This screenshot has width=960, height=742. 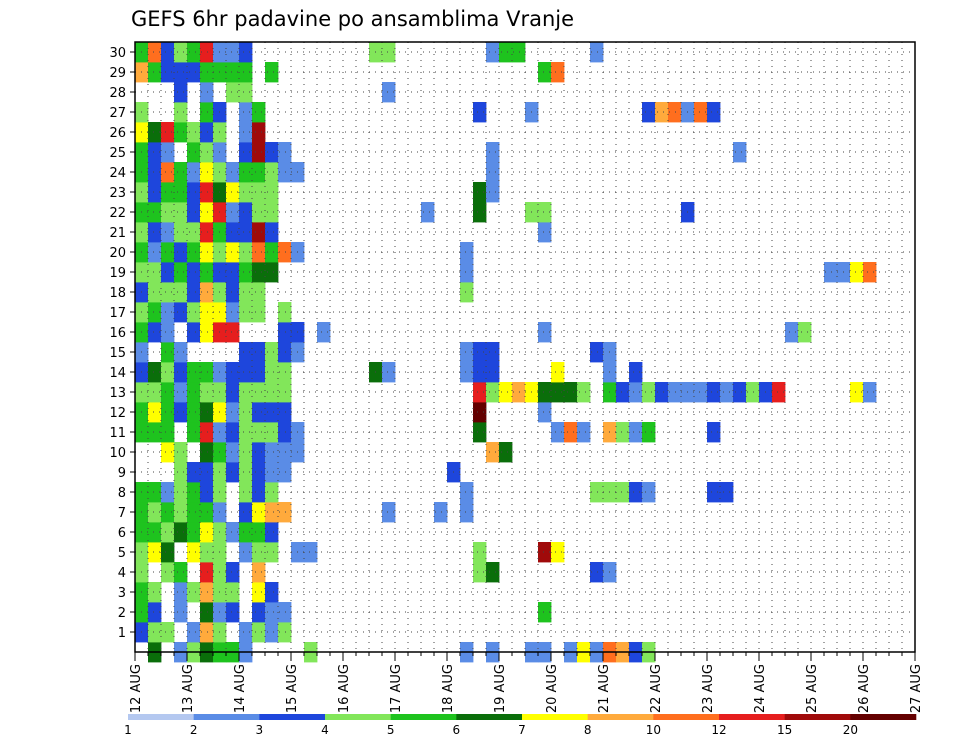 I want to click on y-tick-label: 26, so click(x=117, y=133).